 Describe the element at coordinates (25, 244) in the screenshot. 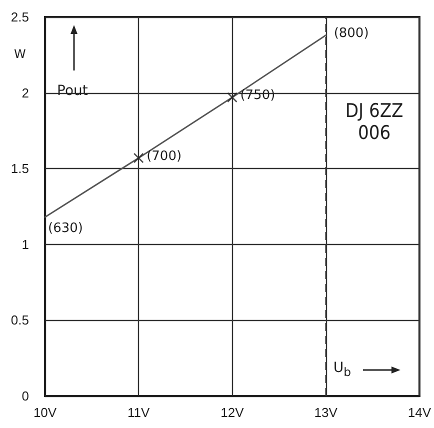

I see `y-tick-label: 1` at that location.